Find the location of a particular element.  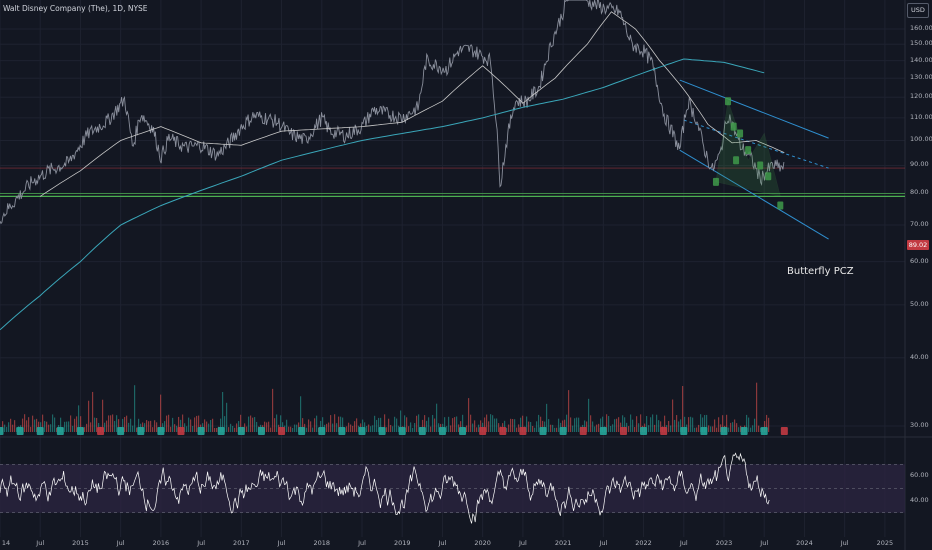

price-tick-label: 30.00 is located at coordinates (919, 425).